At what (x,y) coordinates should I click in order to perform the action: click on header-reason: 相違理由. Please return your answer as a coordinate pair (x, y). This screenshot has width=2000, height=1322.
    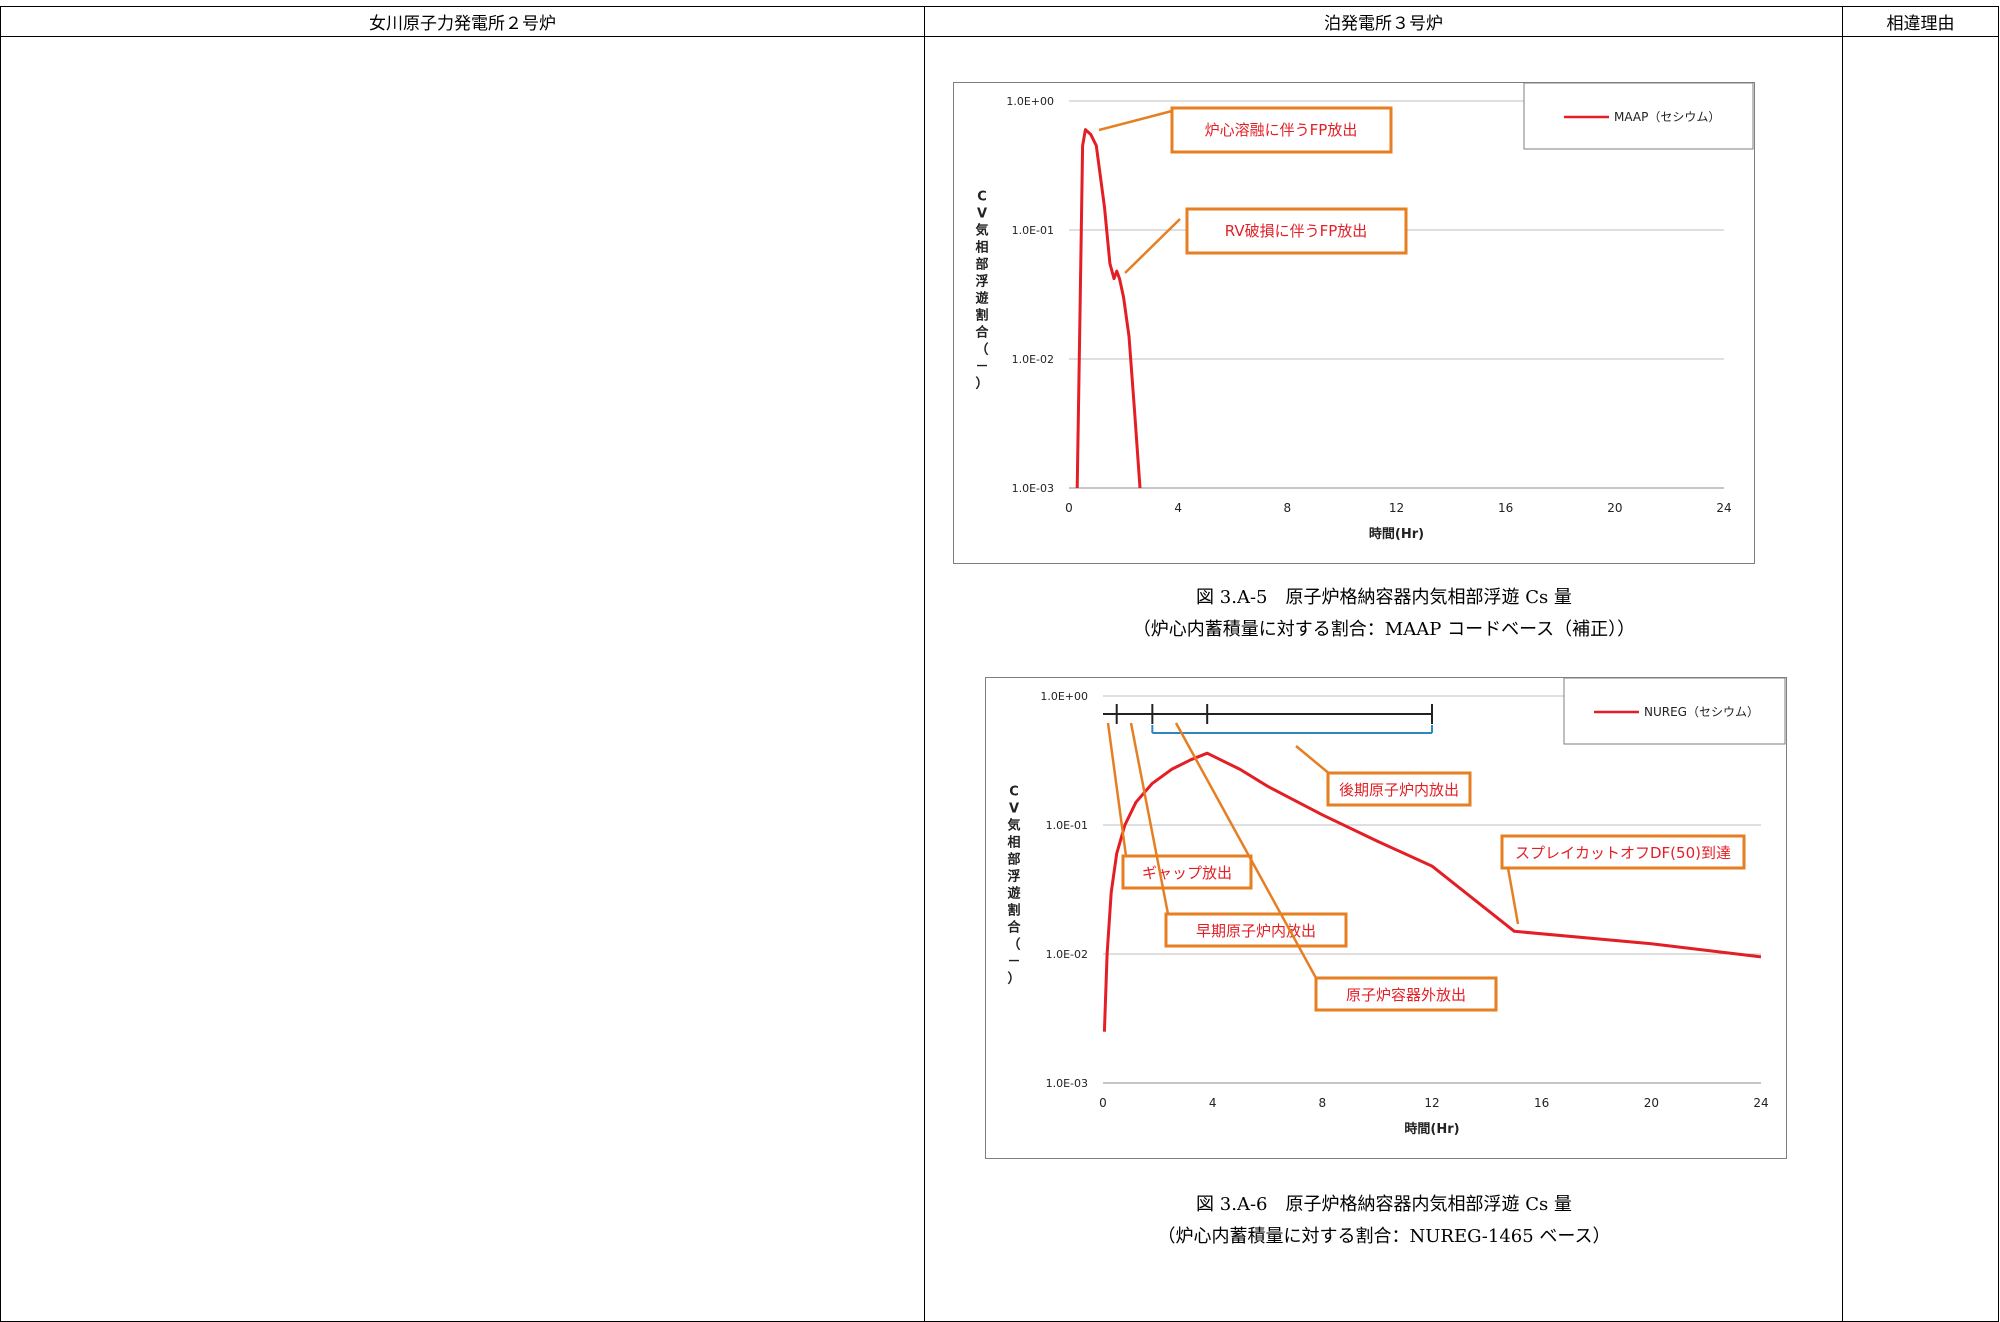
    Looking at the image, I should click on (1920, 21).